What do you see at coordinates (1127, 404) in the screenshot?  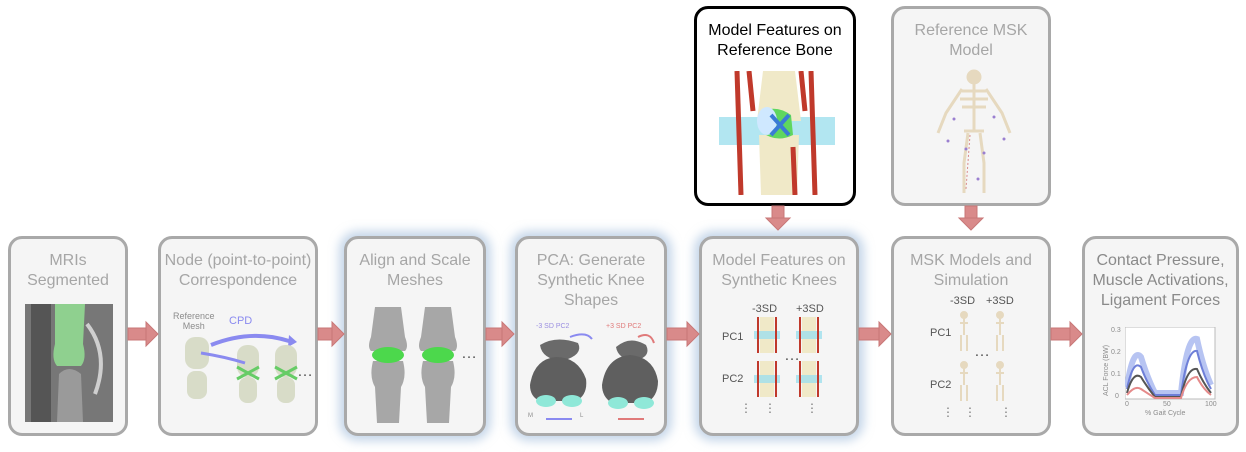 I see `xtick-0: 0` at bounding box center [1127, 404].